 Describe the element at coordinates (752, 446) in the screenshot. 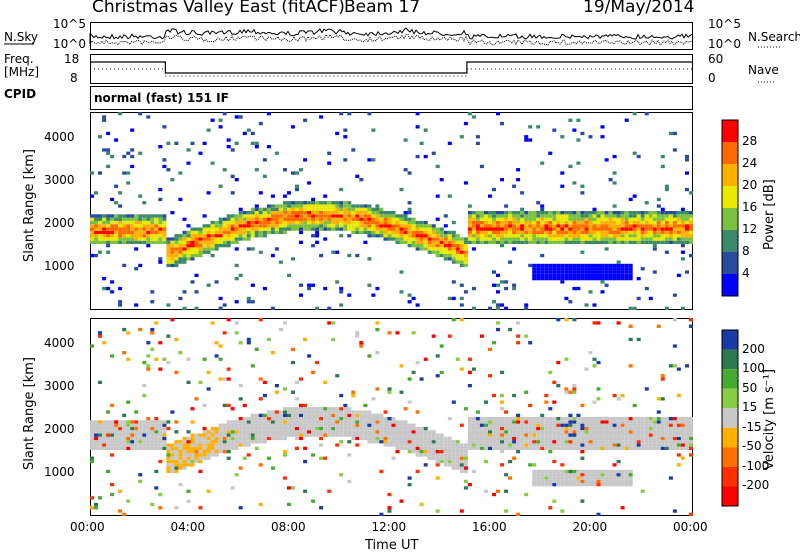

I see `velocity-colorbar-tick: -50` at that location.